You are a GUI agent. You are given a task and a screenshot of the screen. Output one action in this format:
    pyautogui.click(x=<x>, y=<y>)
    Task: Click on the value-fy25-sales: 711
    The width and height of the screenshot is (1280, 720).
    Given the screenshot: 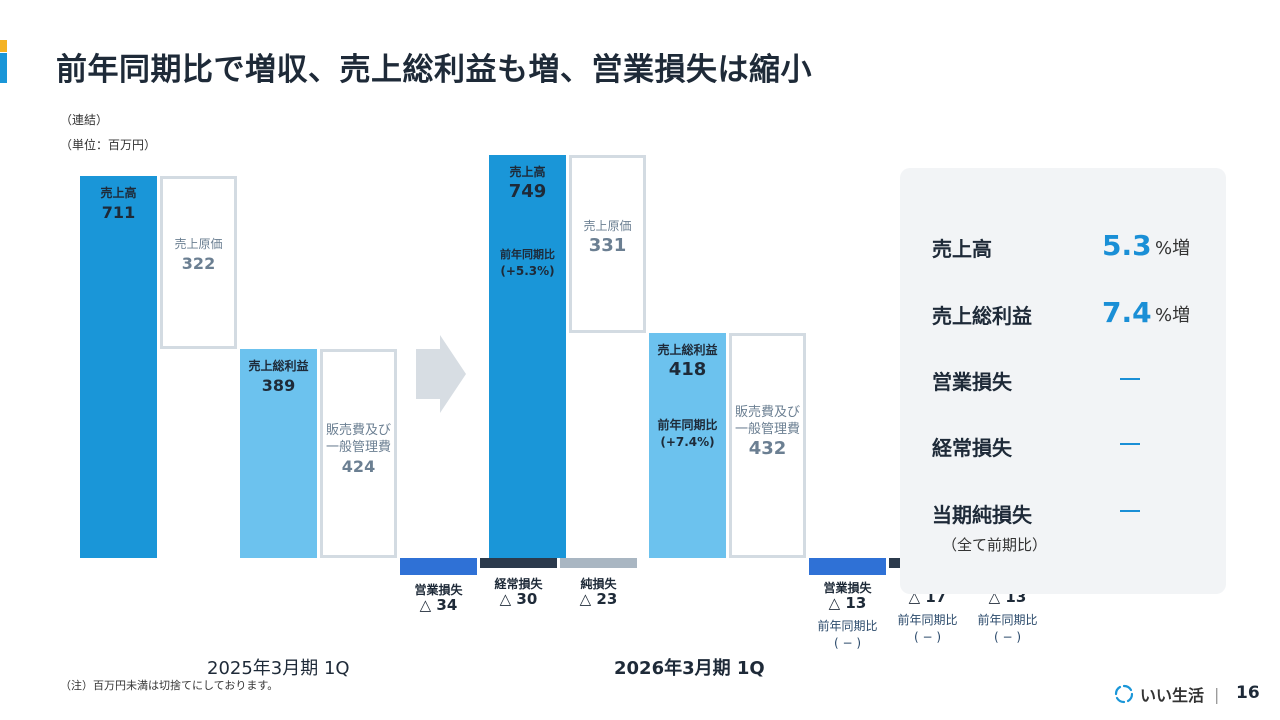 What is the action you would take?
    pyautogui.click(x=118, y=212)
    